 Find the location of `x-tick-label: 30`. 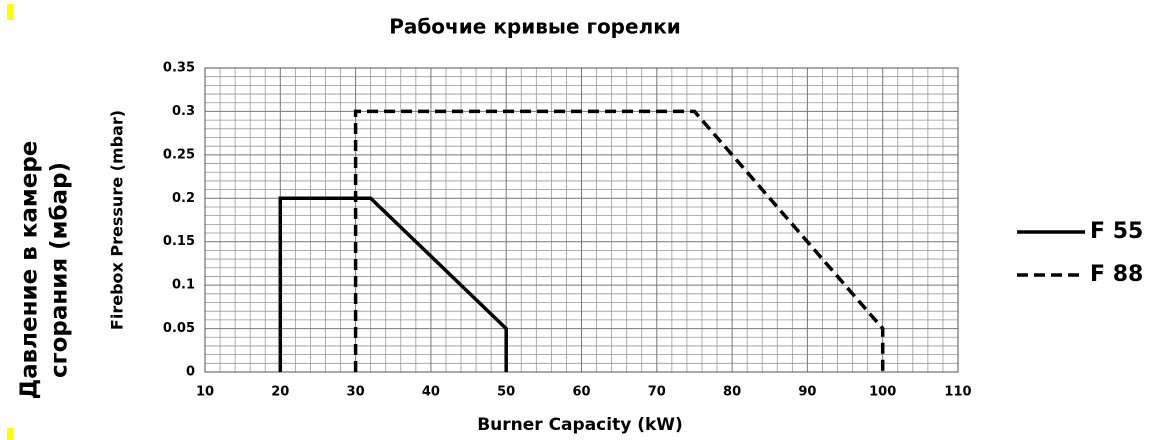

x-tick-label: 30 is located at coordinates (356, 392).